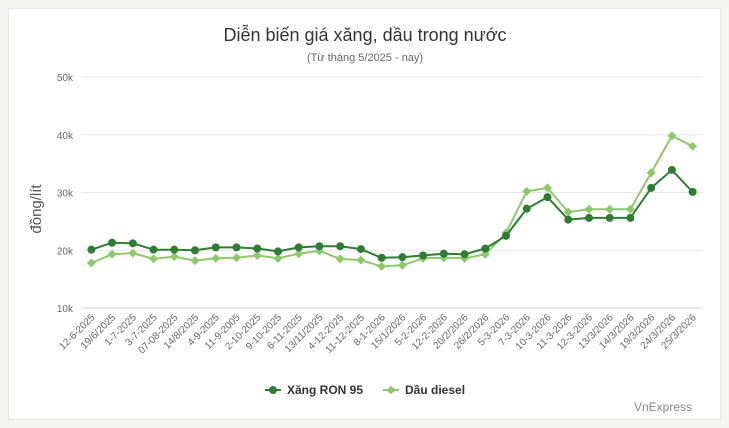 This screenshot has height=428, width=729. Describe the element at coordinates (65, 78) in the screenshot. I see `y-tick-label: 50k` at that location.